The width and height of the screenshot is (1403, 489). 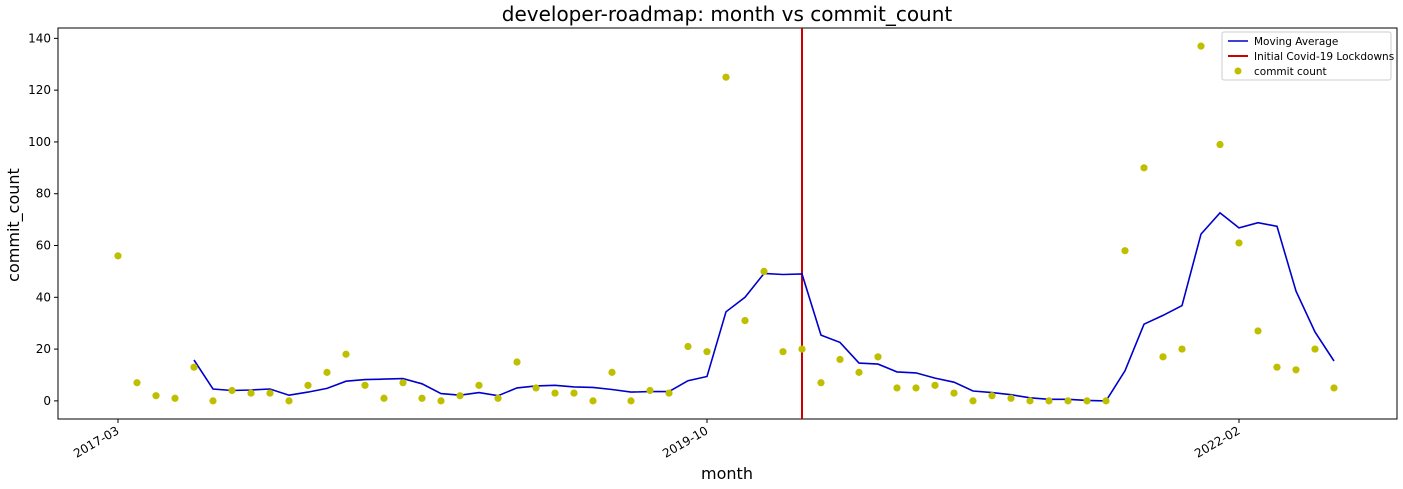 I want to click on y-axis-label: commit_count, so click(x=14, y=225).